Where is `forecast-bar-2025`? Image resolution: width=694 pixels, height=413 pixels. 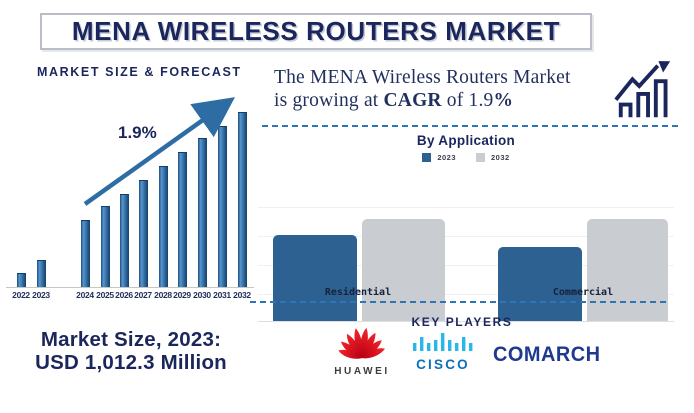 forecast-bar-2025 is located at coordinates (105, 246).